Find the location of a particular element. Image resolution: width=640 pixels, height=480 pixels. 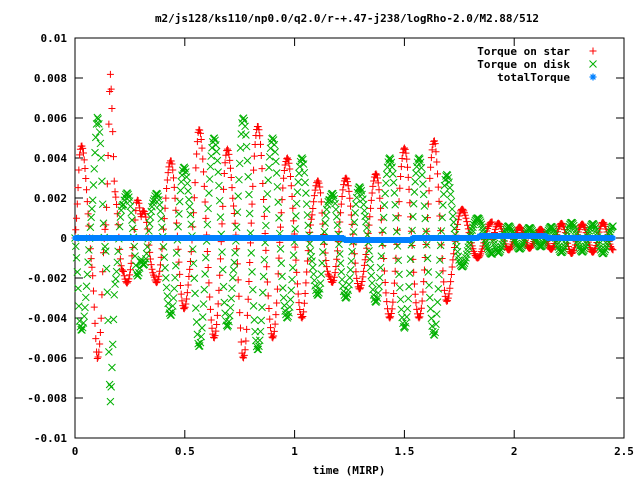

legend-label: Torque on star is located at coordinates (523, 51).